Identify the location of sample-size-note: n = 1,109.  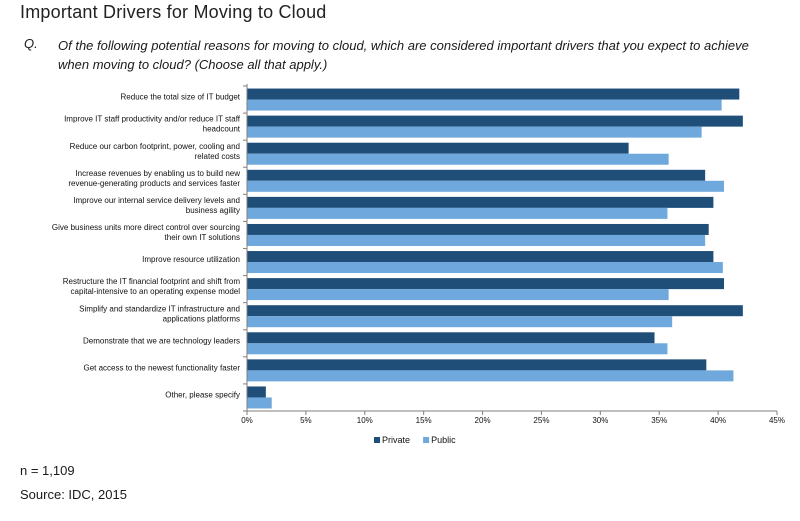
(47, 470).